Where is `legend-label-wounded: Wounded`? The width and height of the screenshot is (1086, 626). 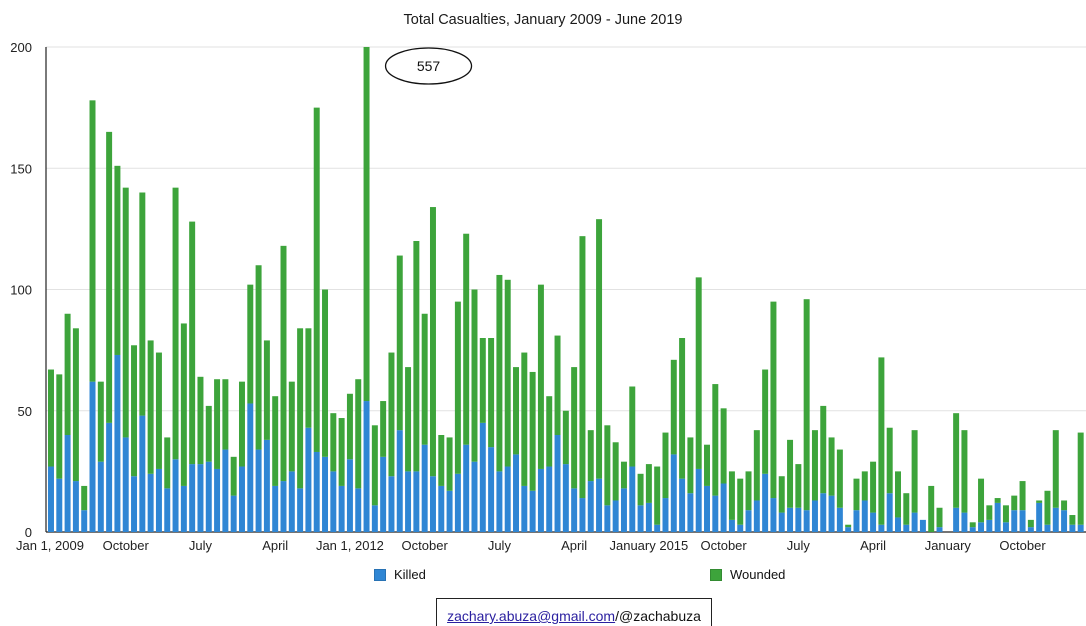
legend-label-wounded: Wounded is located at coordinates (758, 574).